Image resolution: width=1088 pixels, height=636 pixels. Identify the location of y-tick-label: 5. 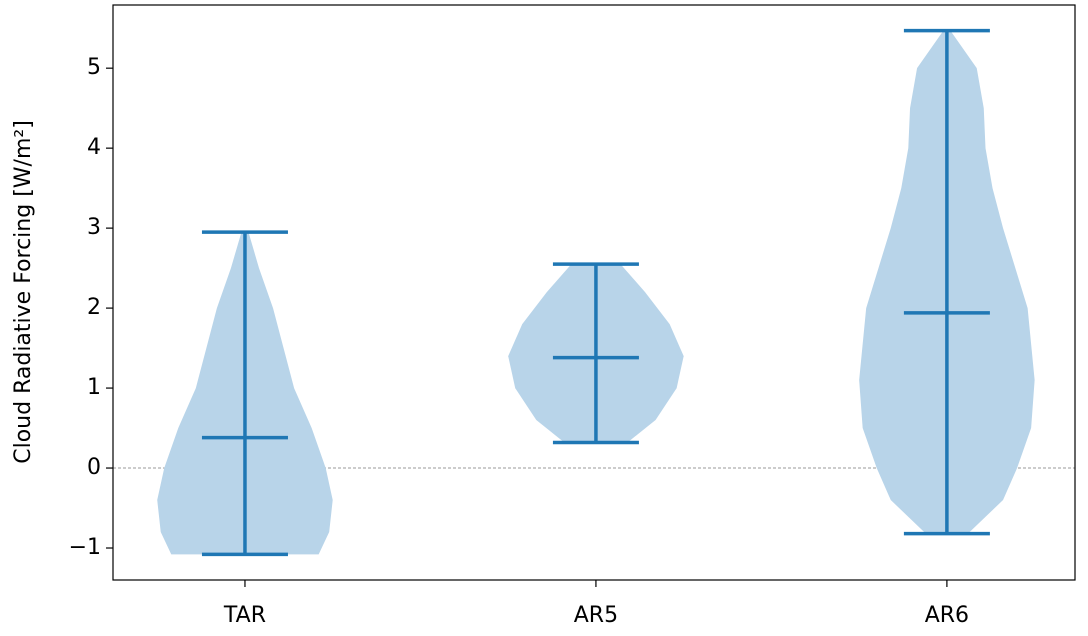
(94, 67).